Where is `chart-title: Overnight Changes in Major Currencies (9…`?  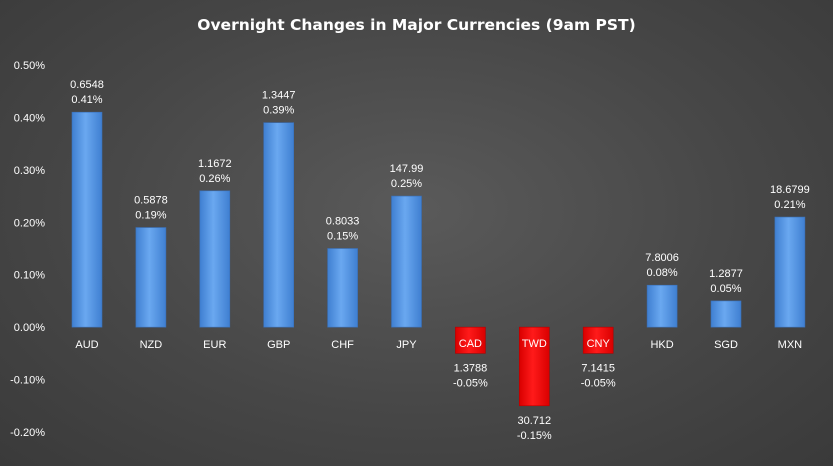
chart-title: Overnight Changes in Major Currencies (9… is located at coordinates (416, 25).